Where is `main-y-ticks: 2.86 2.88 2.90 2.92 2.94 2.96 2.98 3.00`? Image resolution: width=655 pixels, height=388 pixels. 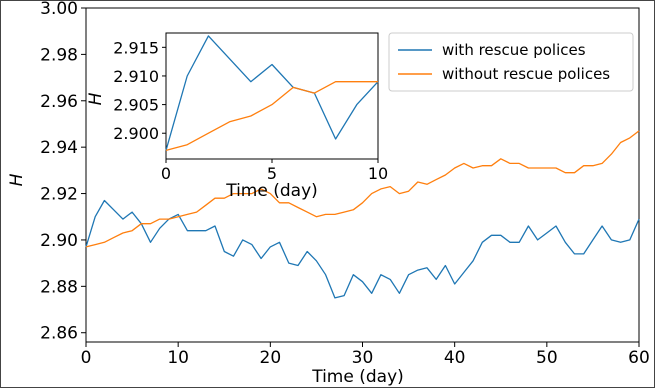
main-y-ticks: 2.86 2.88 2.90 2.92 2.94 2.96 2.98 3.00 is located at coordinates (63, 172).